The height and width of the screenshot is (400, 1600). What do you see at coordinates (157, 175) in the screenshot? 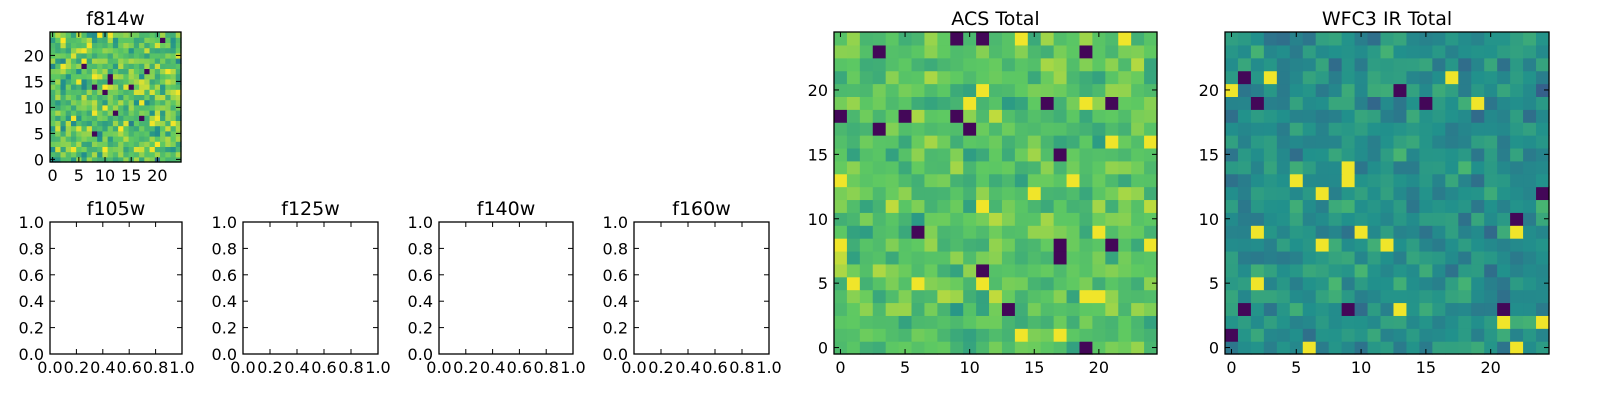
I see `x-tick-label: 20` at bounding box center [157, 175].